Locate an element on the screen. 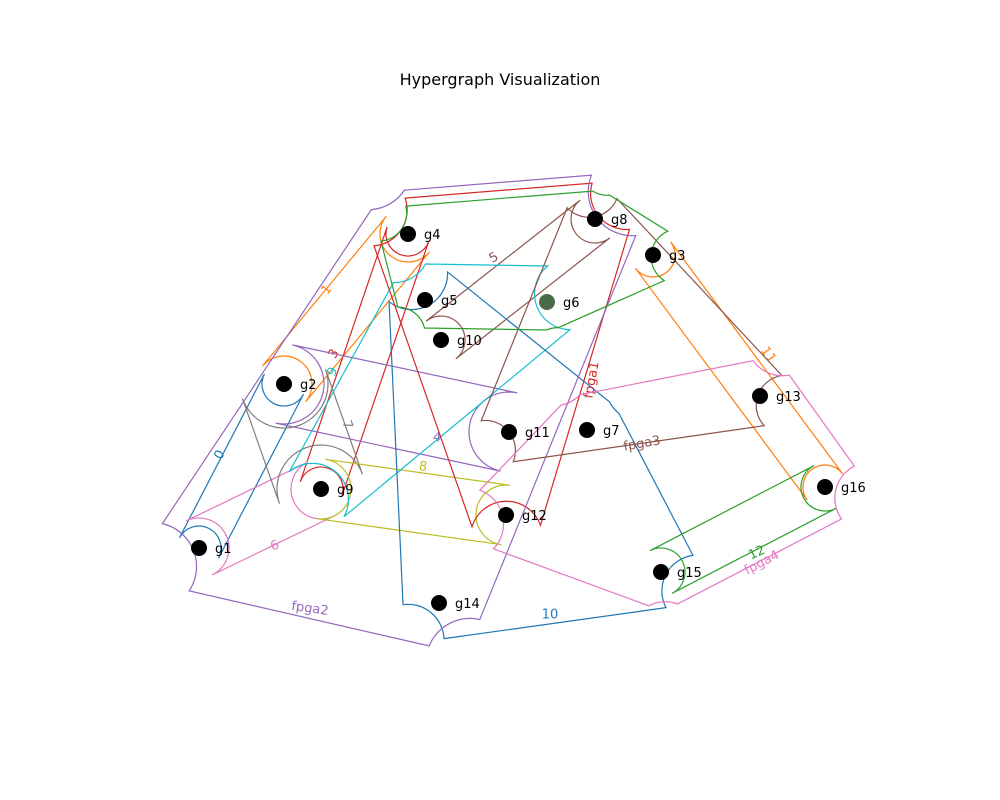 This screenshot has width=1000, height=800. node-g4 is located at coordinates (408, 234).